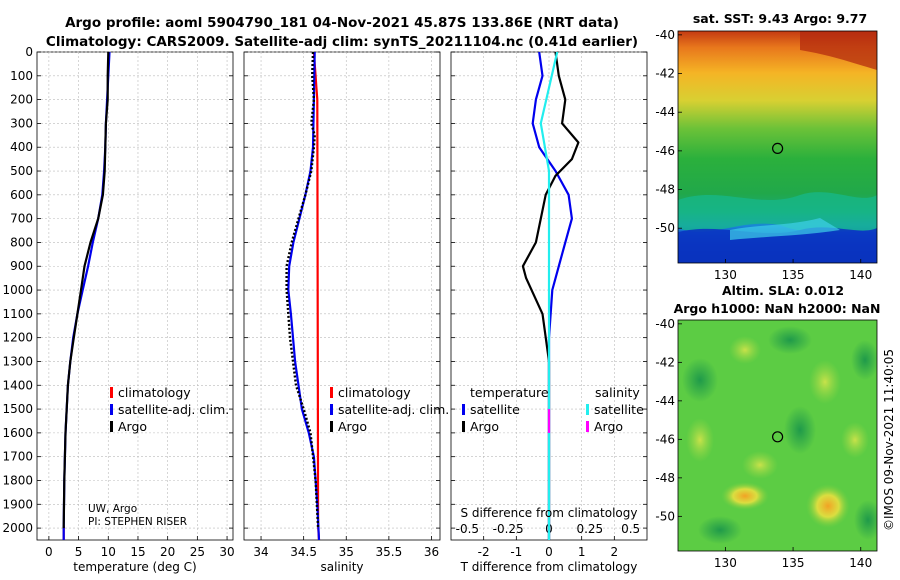 Image resolution: width=900 pixels, height=580 pixels. I want to click on x-tick-label: 2, so click(615, 552).